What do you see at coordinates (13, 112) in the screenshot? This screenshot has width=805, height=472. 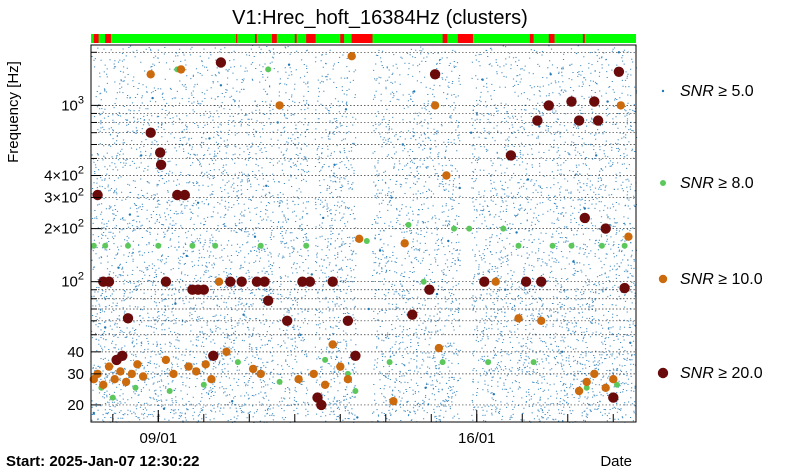 I see `y-axis-label: Frequency [Hz]` at bounding box center [13, 112].